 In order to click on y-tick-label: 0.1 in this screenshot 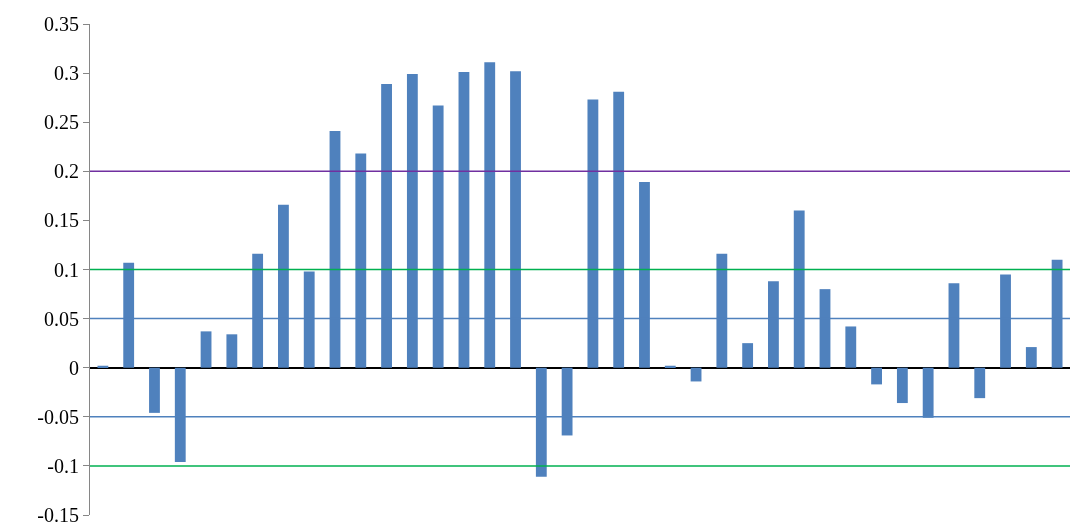, I will do `click(66, 269)`.